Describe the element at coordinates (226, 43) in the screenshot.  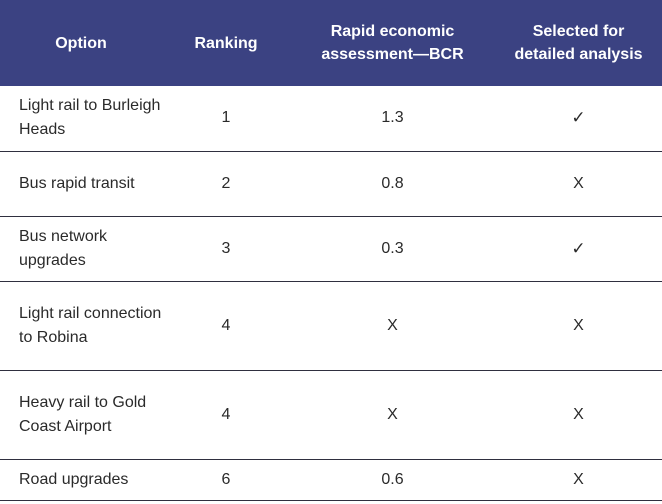
I see `header-ranking: Ranking` at that location.